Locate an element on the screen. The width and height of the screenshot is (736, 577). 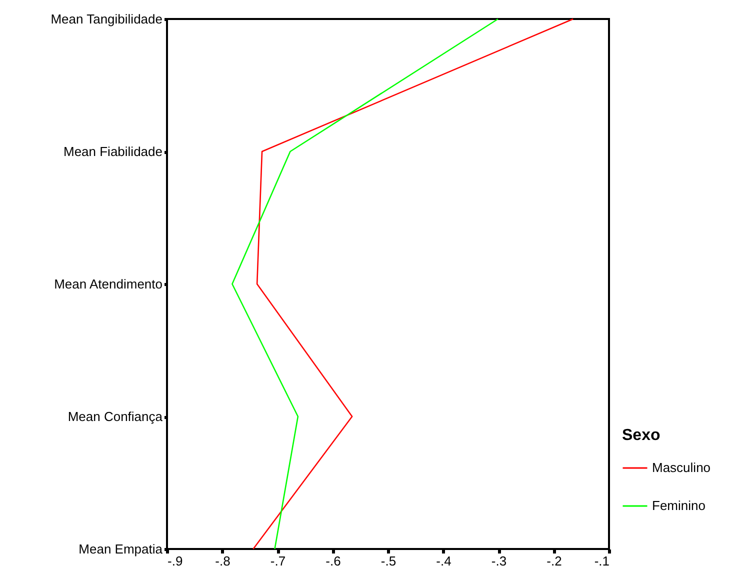
x-tick-label: -.6 is located at coordinates (333, 561).